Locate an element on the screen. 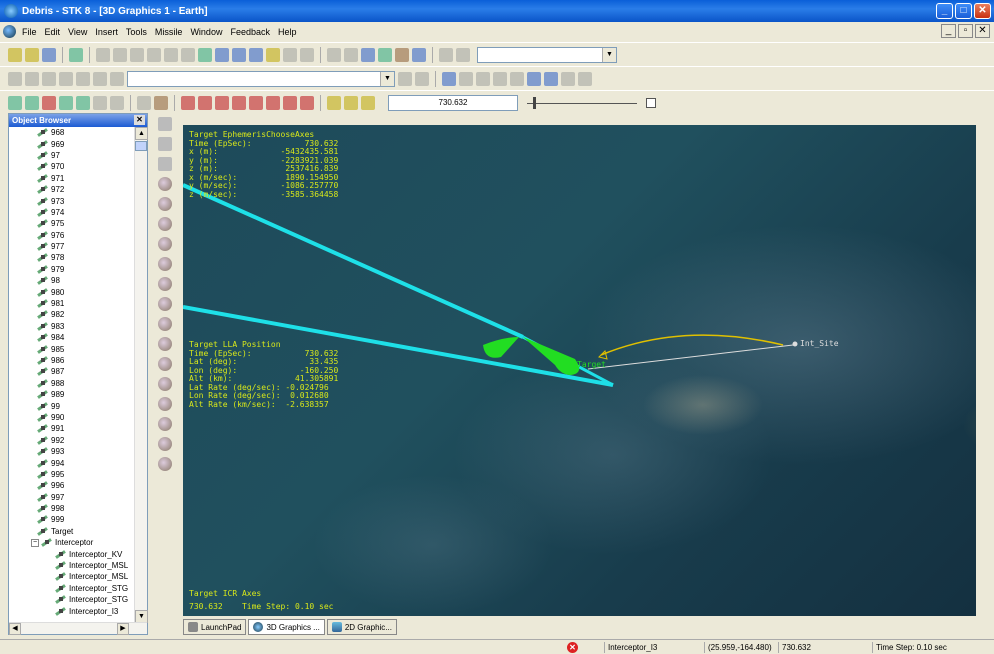 This screenshot has height=654, width=994. access-icon is located at coordinates (419, 54).